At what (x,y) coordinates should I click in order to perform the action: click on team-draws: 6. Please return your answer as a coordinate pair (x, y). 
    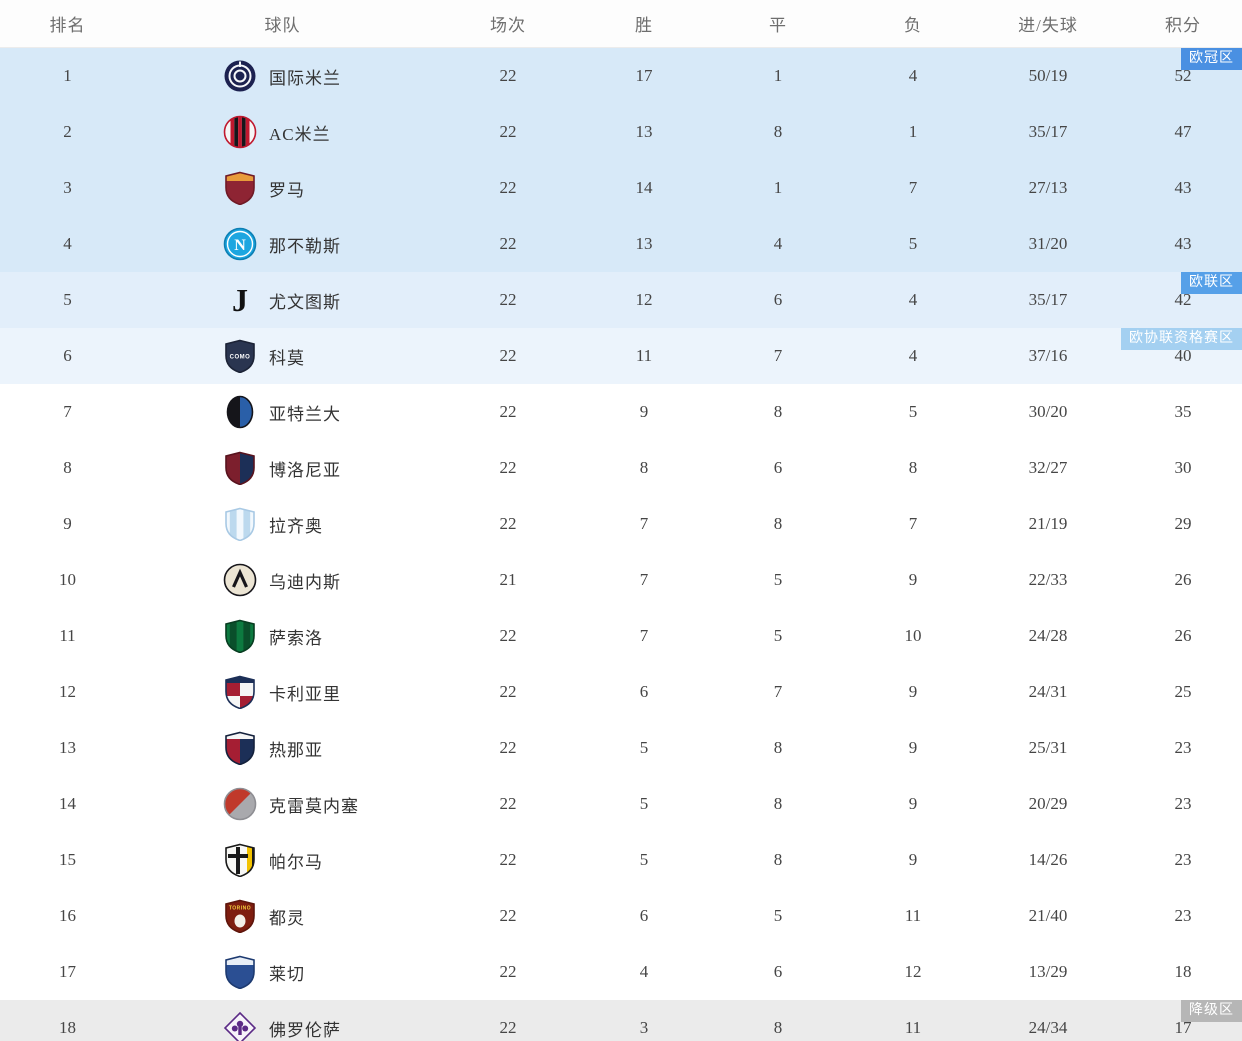
    Looking at the image, I should click on (778, 299).